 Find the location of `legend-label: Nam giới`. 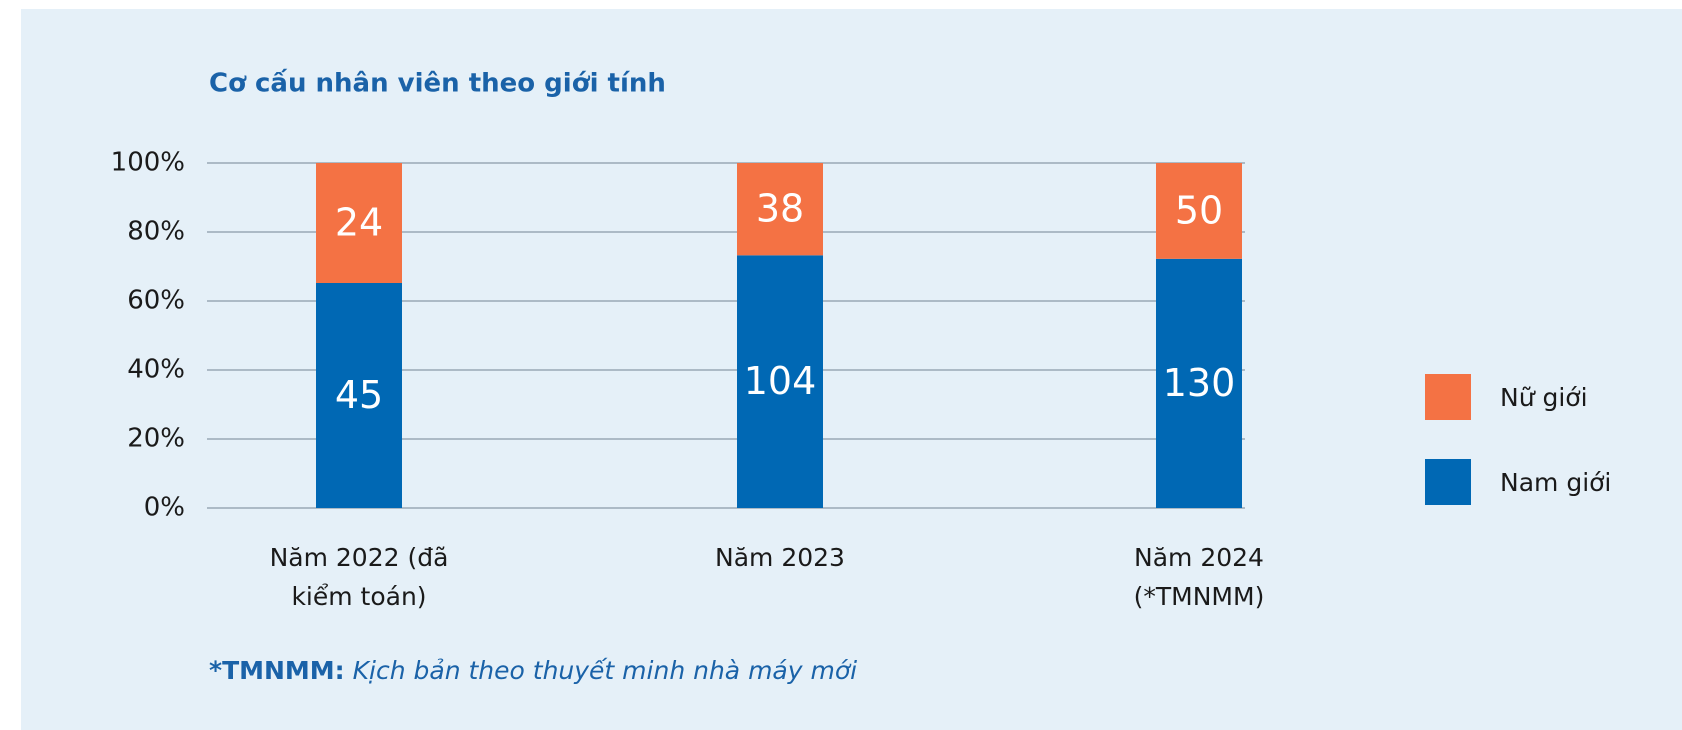

legend-label: Nam giới is located at coordinates (1555, 482).